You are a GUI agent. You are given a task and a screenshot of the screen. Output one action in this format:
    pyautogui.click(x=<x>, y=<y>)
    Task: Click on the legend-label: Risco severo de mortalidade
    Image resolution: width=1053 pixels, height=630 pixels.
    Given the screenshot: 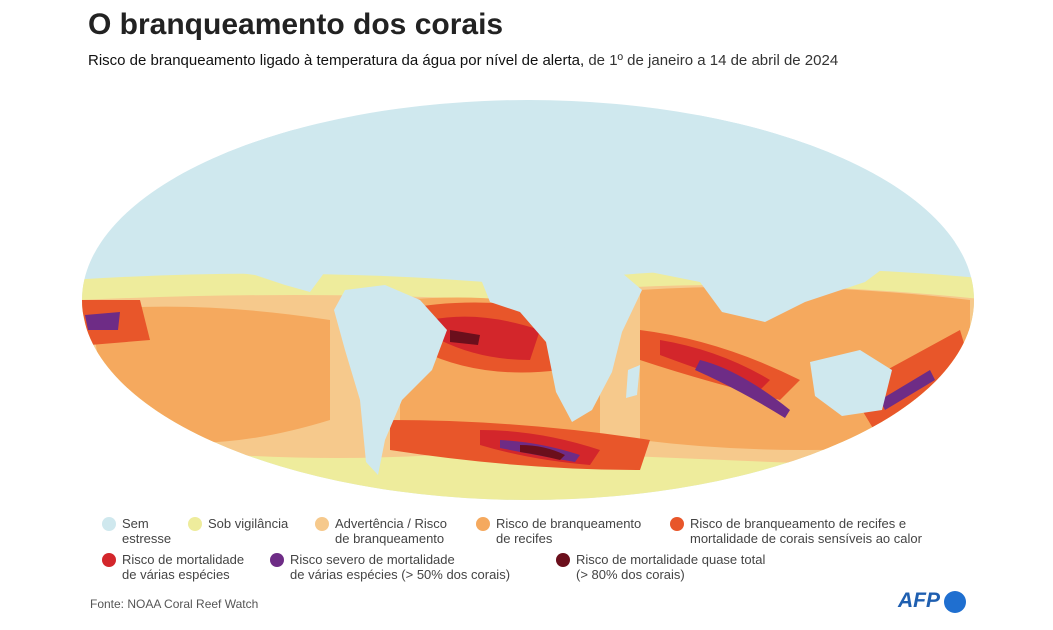 What is the action you would take?
    pyautogui.click(x=372, y=559)
    